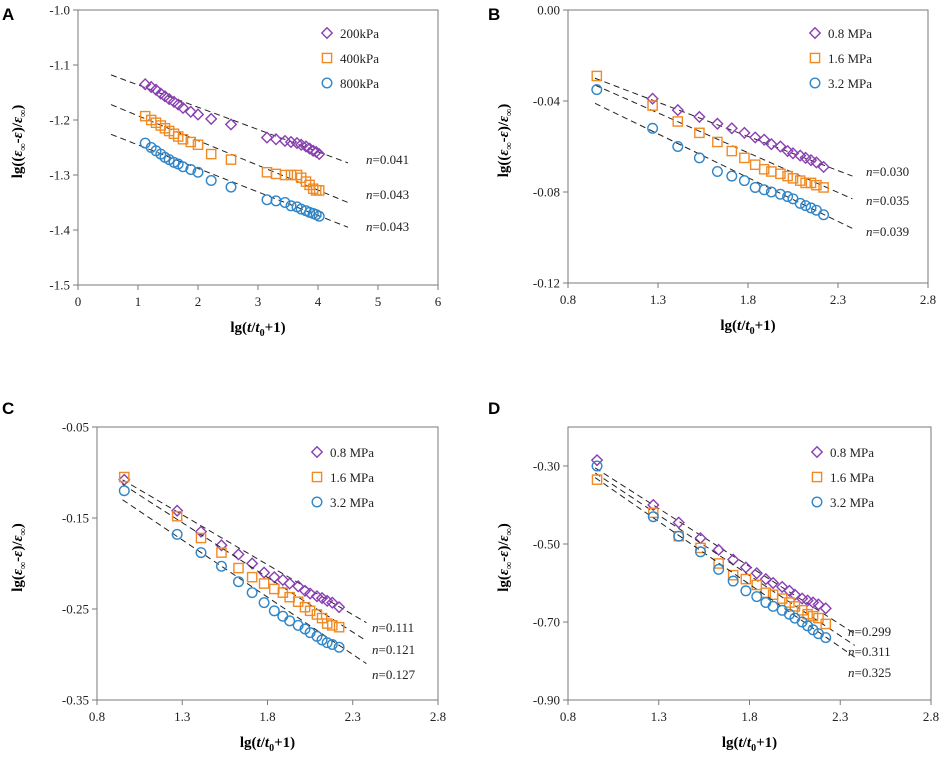 This screenshot has height=760, width=941. I want to click on x-tick-label: 0.8, so click(97, 716).